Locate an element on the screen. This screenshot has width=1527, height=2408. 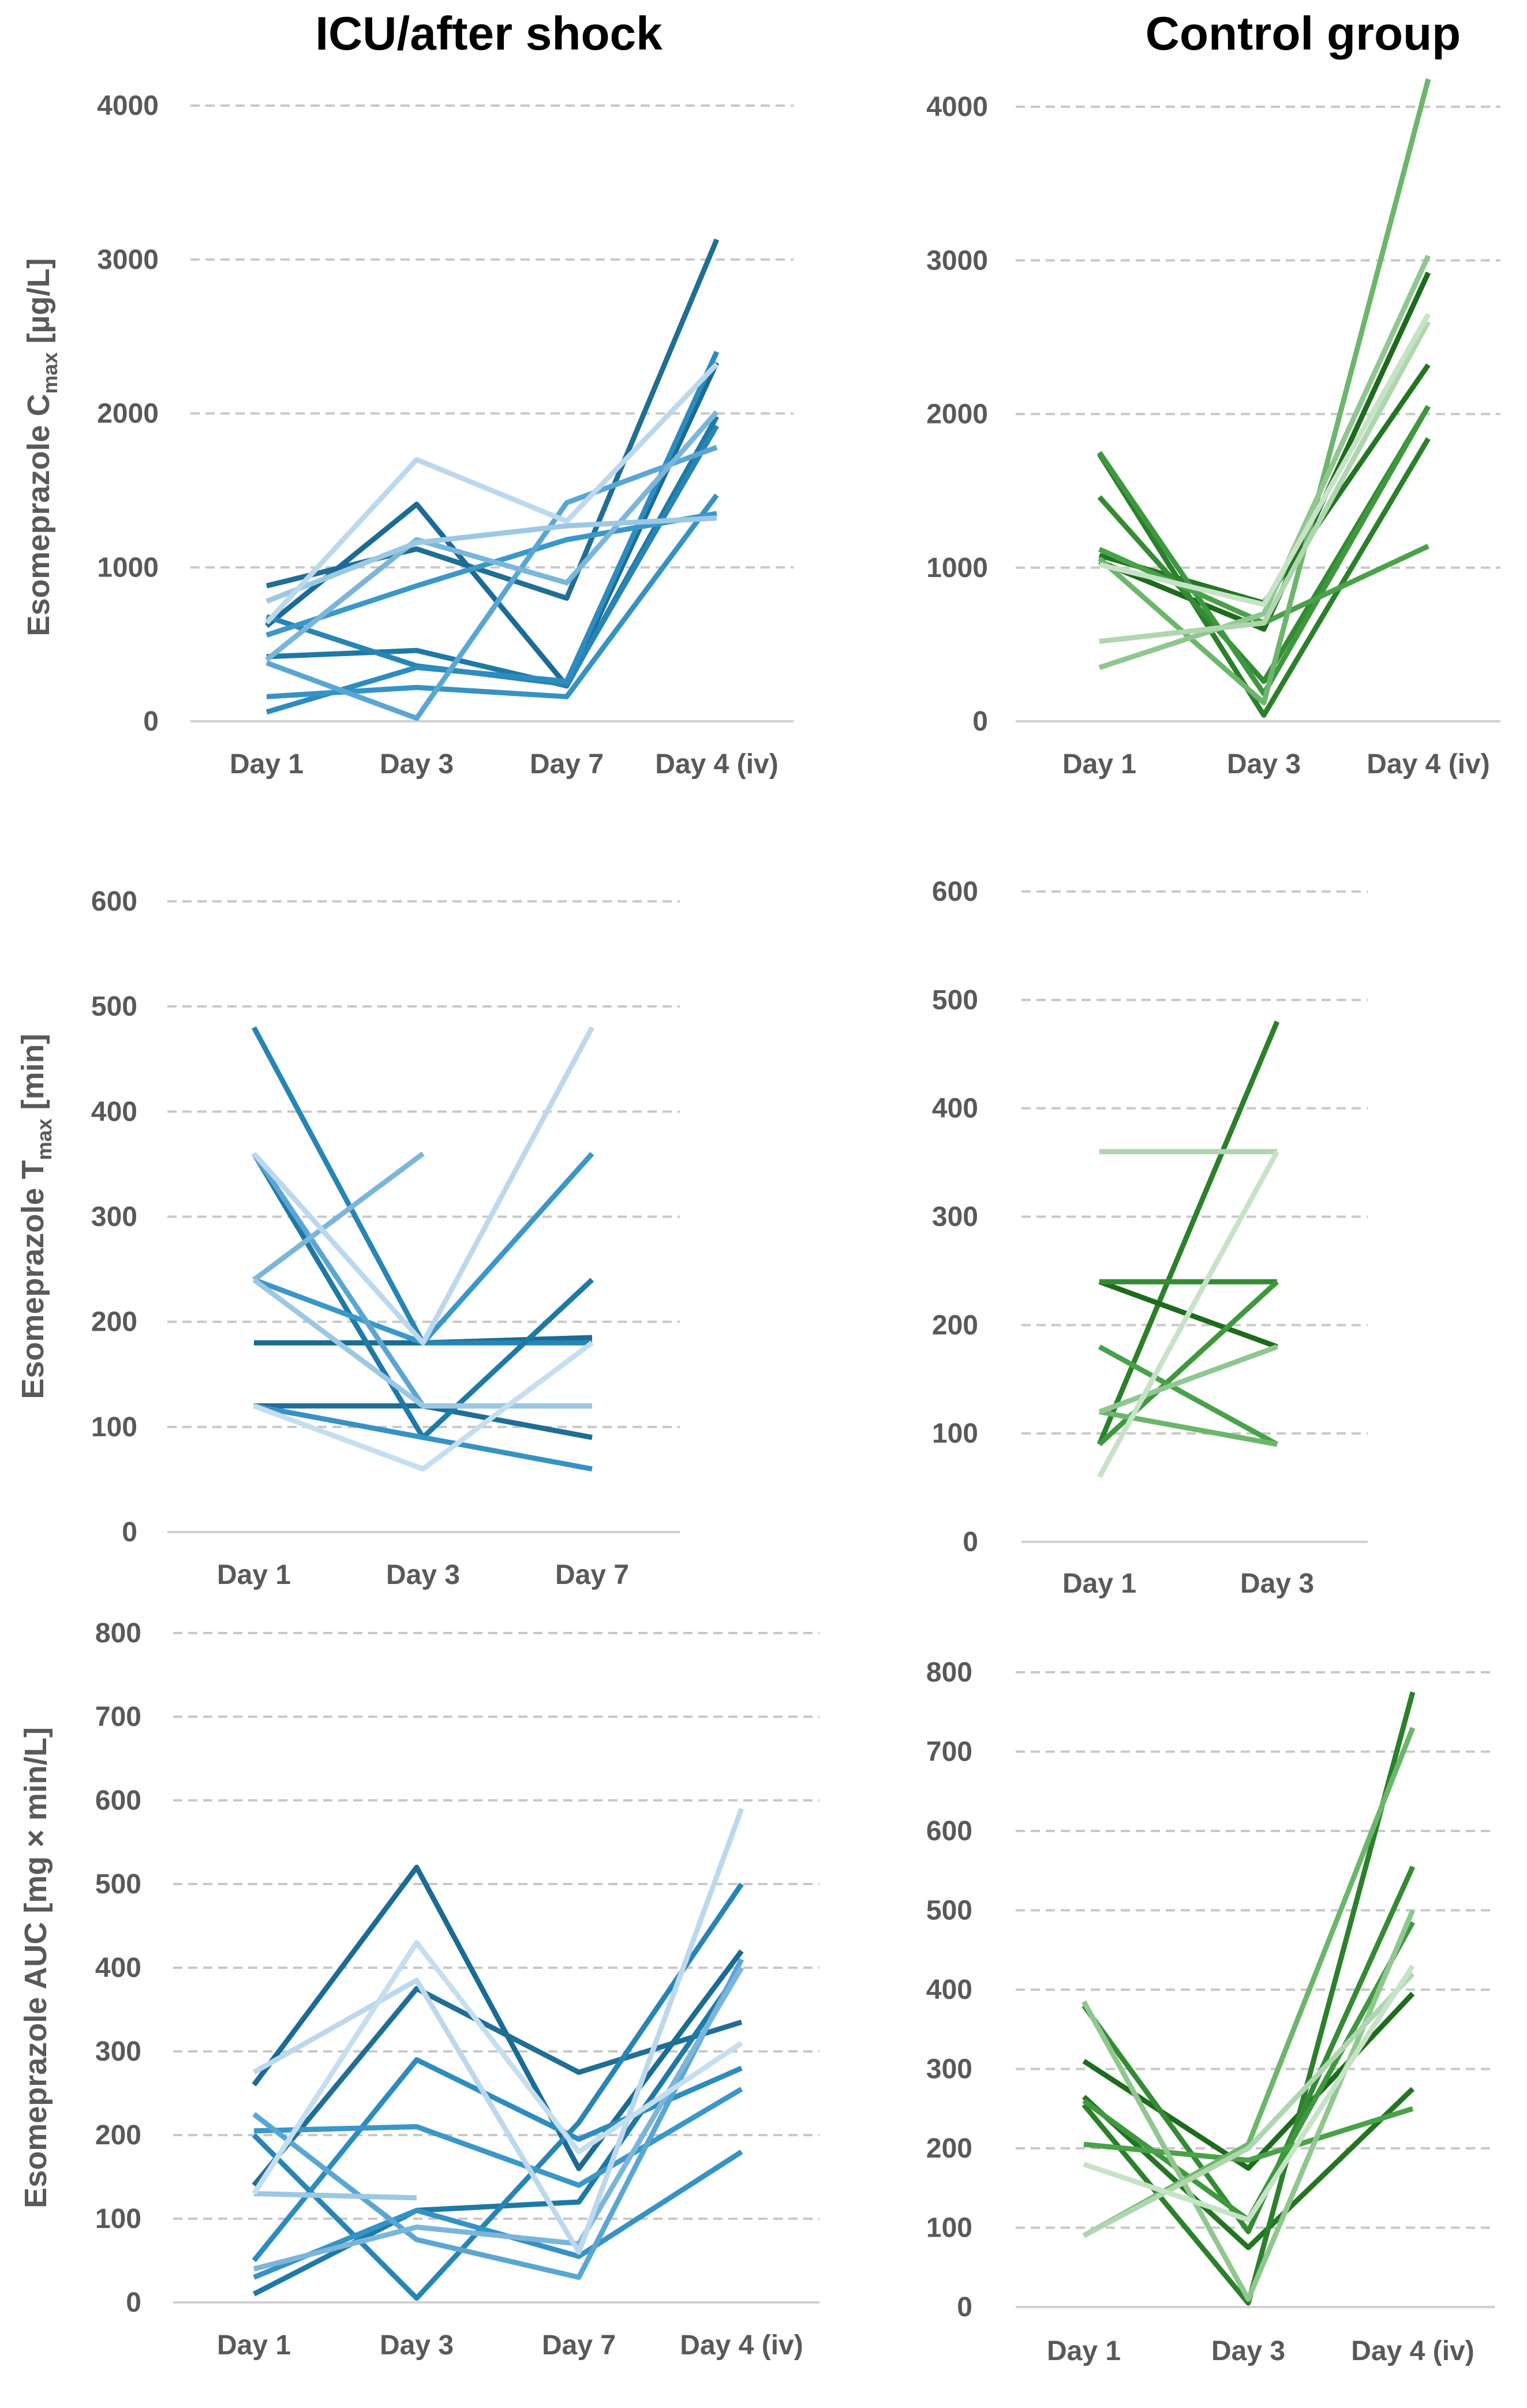
y-axis-label: Esomeprazole Tmax [min] is located at coordinates (36, 1216).